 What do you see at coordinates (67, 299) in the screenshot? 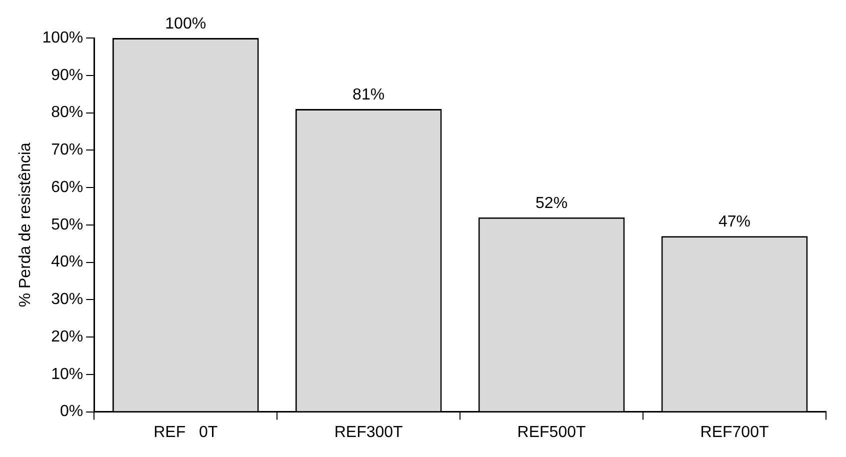
I see `y-tick-label: 30%` at bounding box center [67, 299].